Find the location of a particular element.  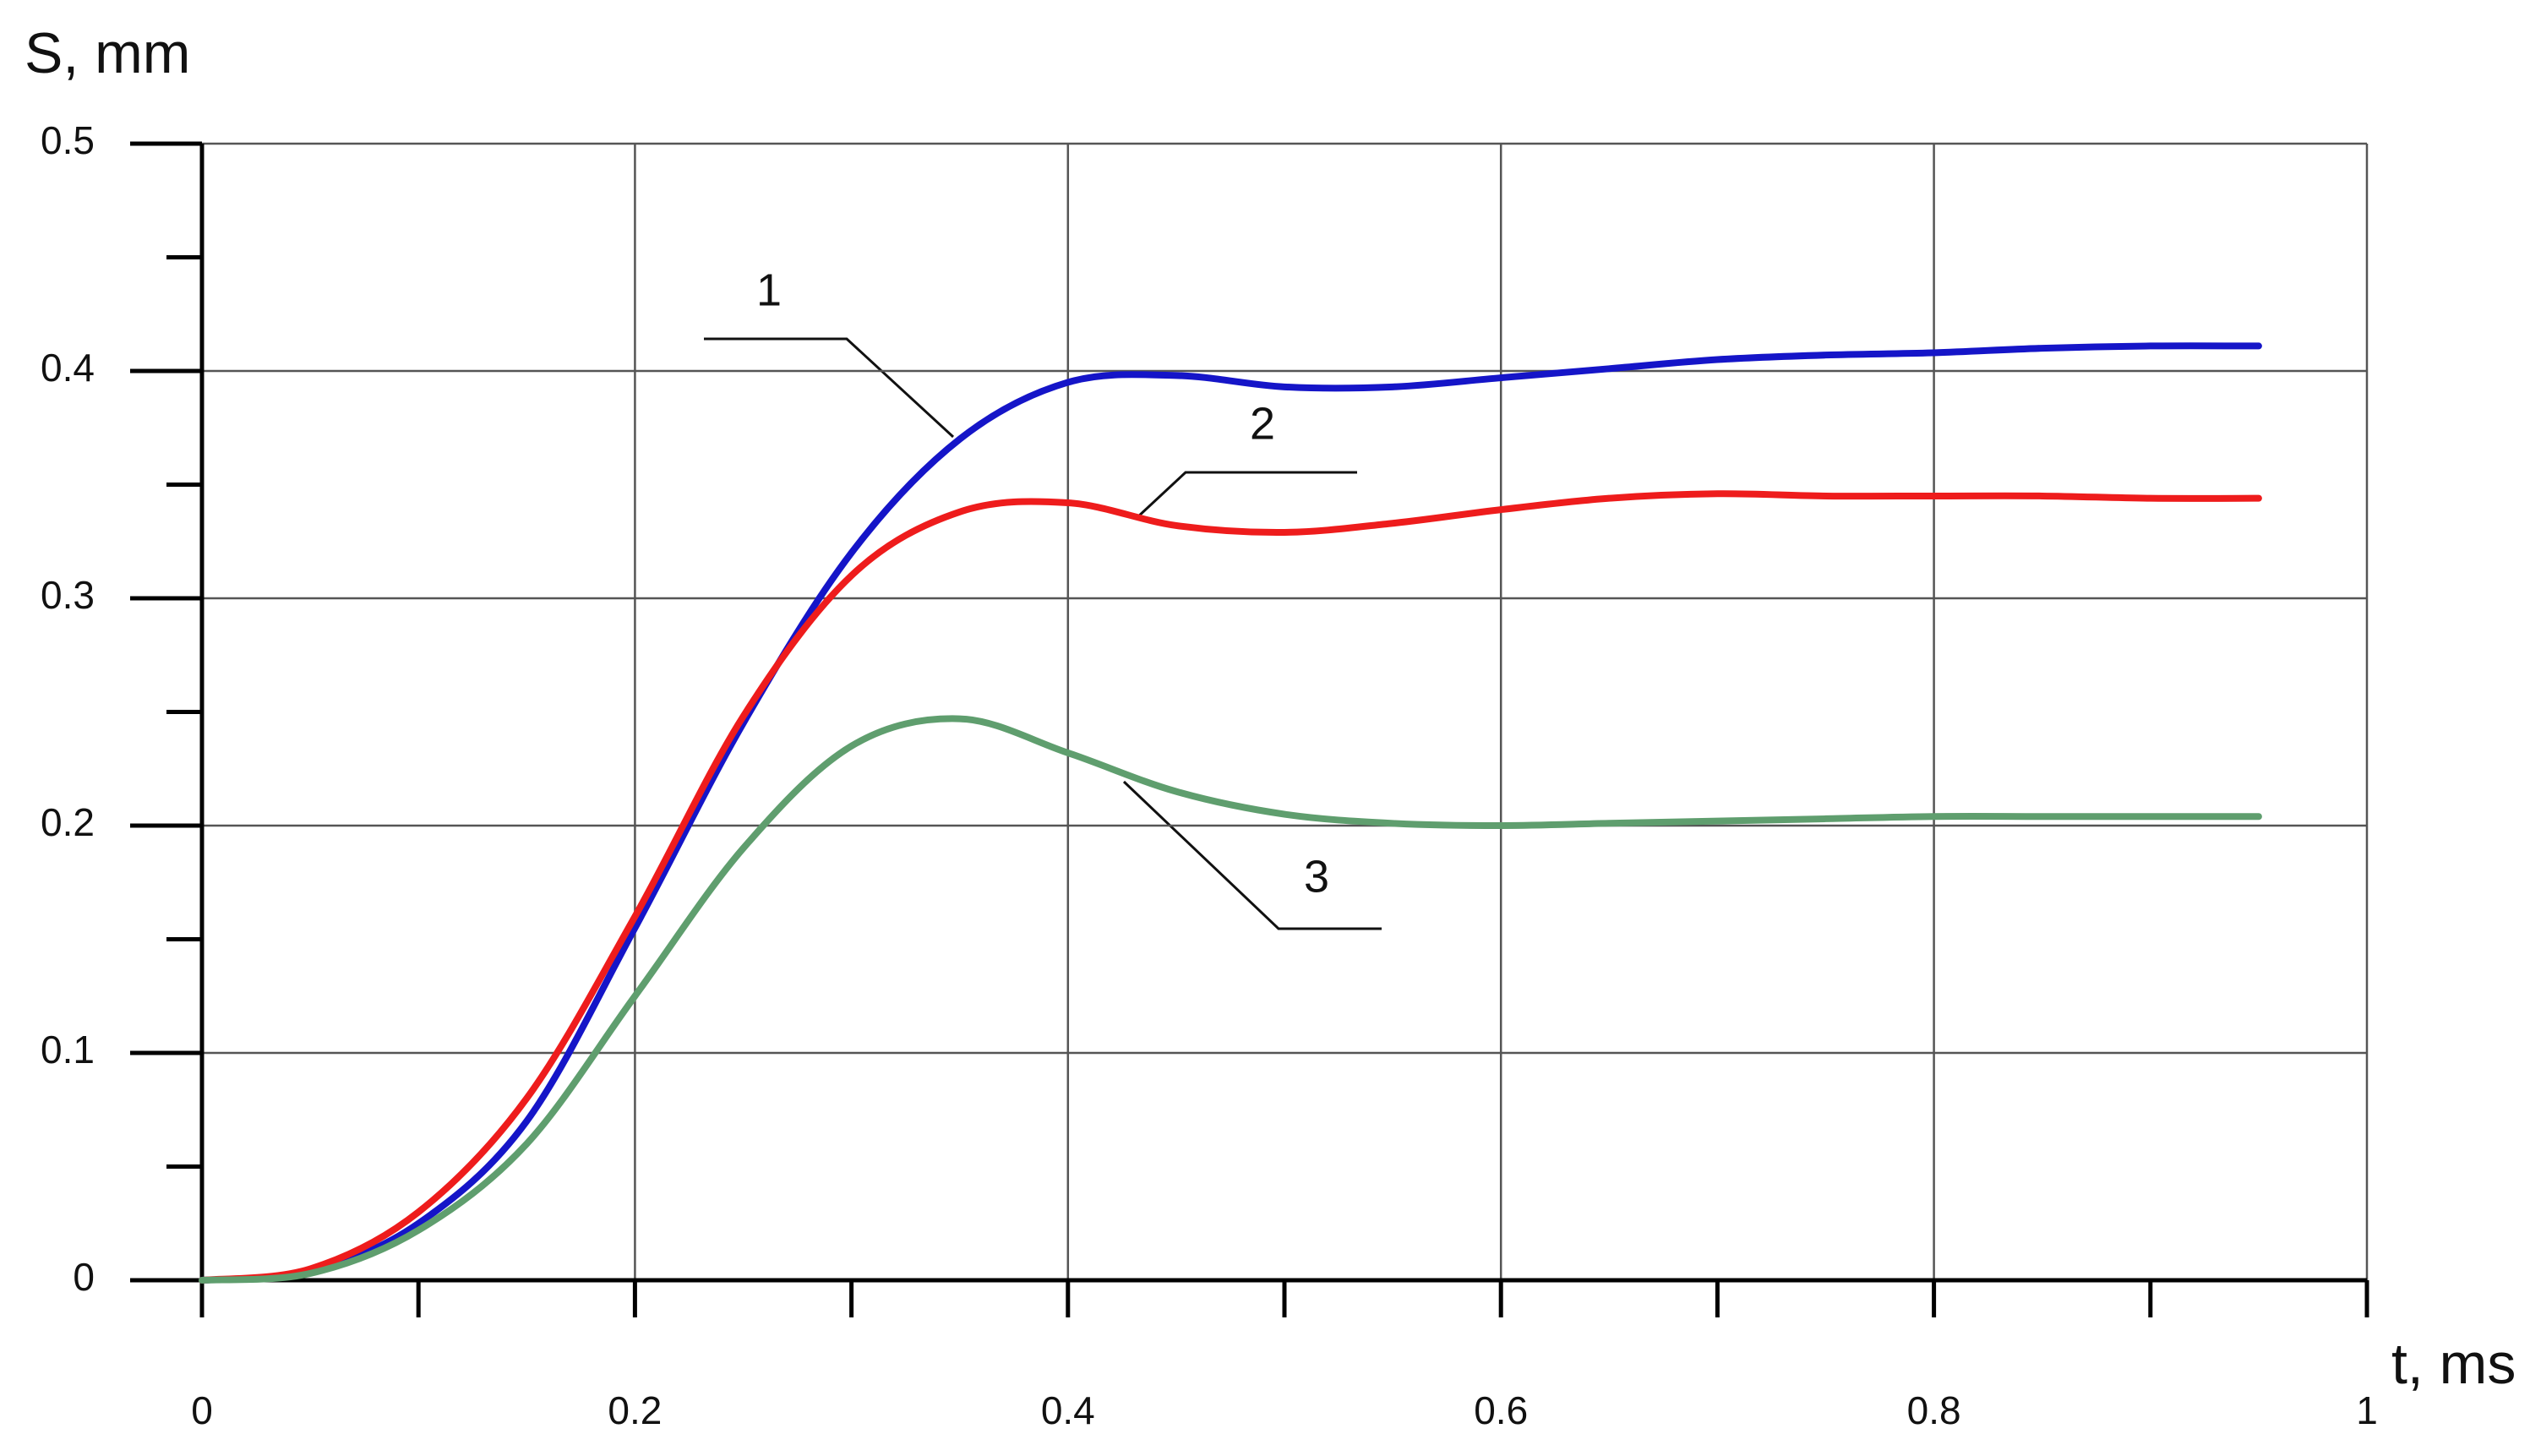

curve-label: 3 is located at coordinates (1316, 876).